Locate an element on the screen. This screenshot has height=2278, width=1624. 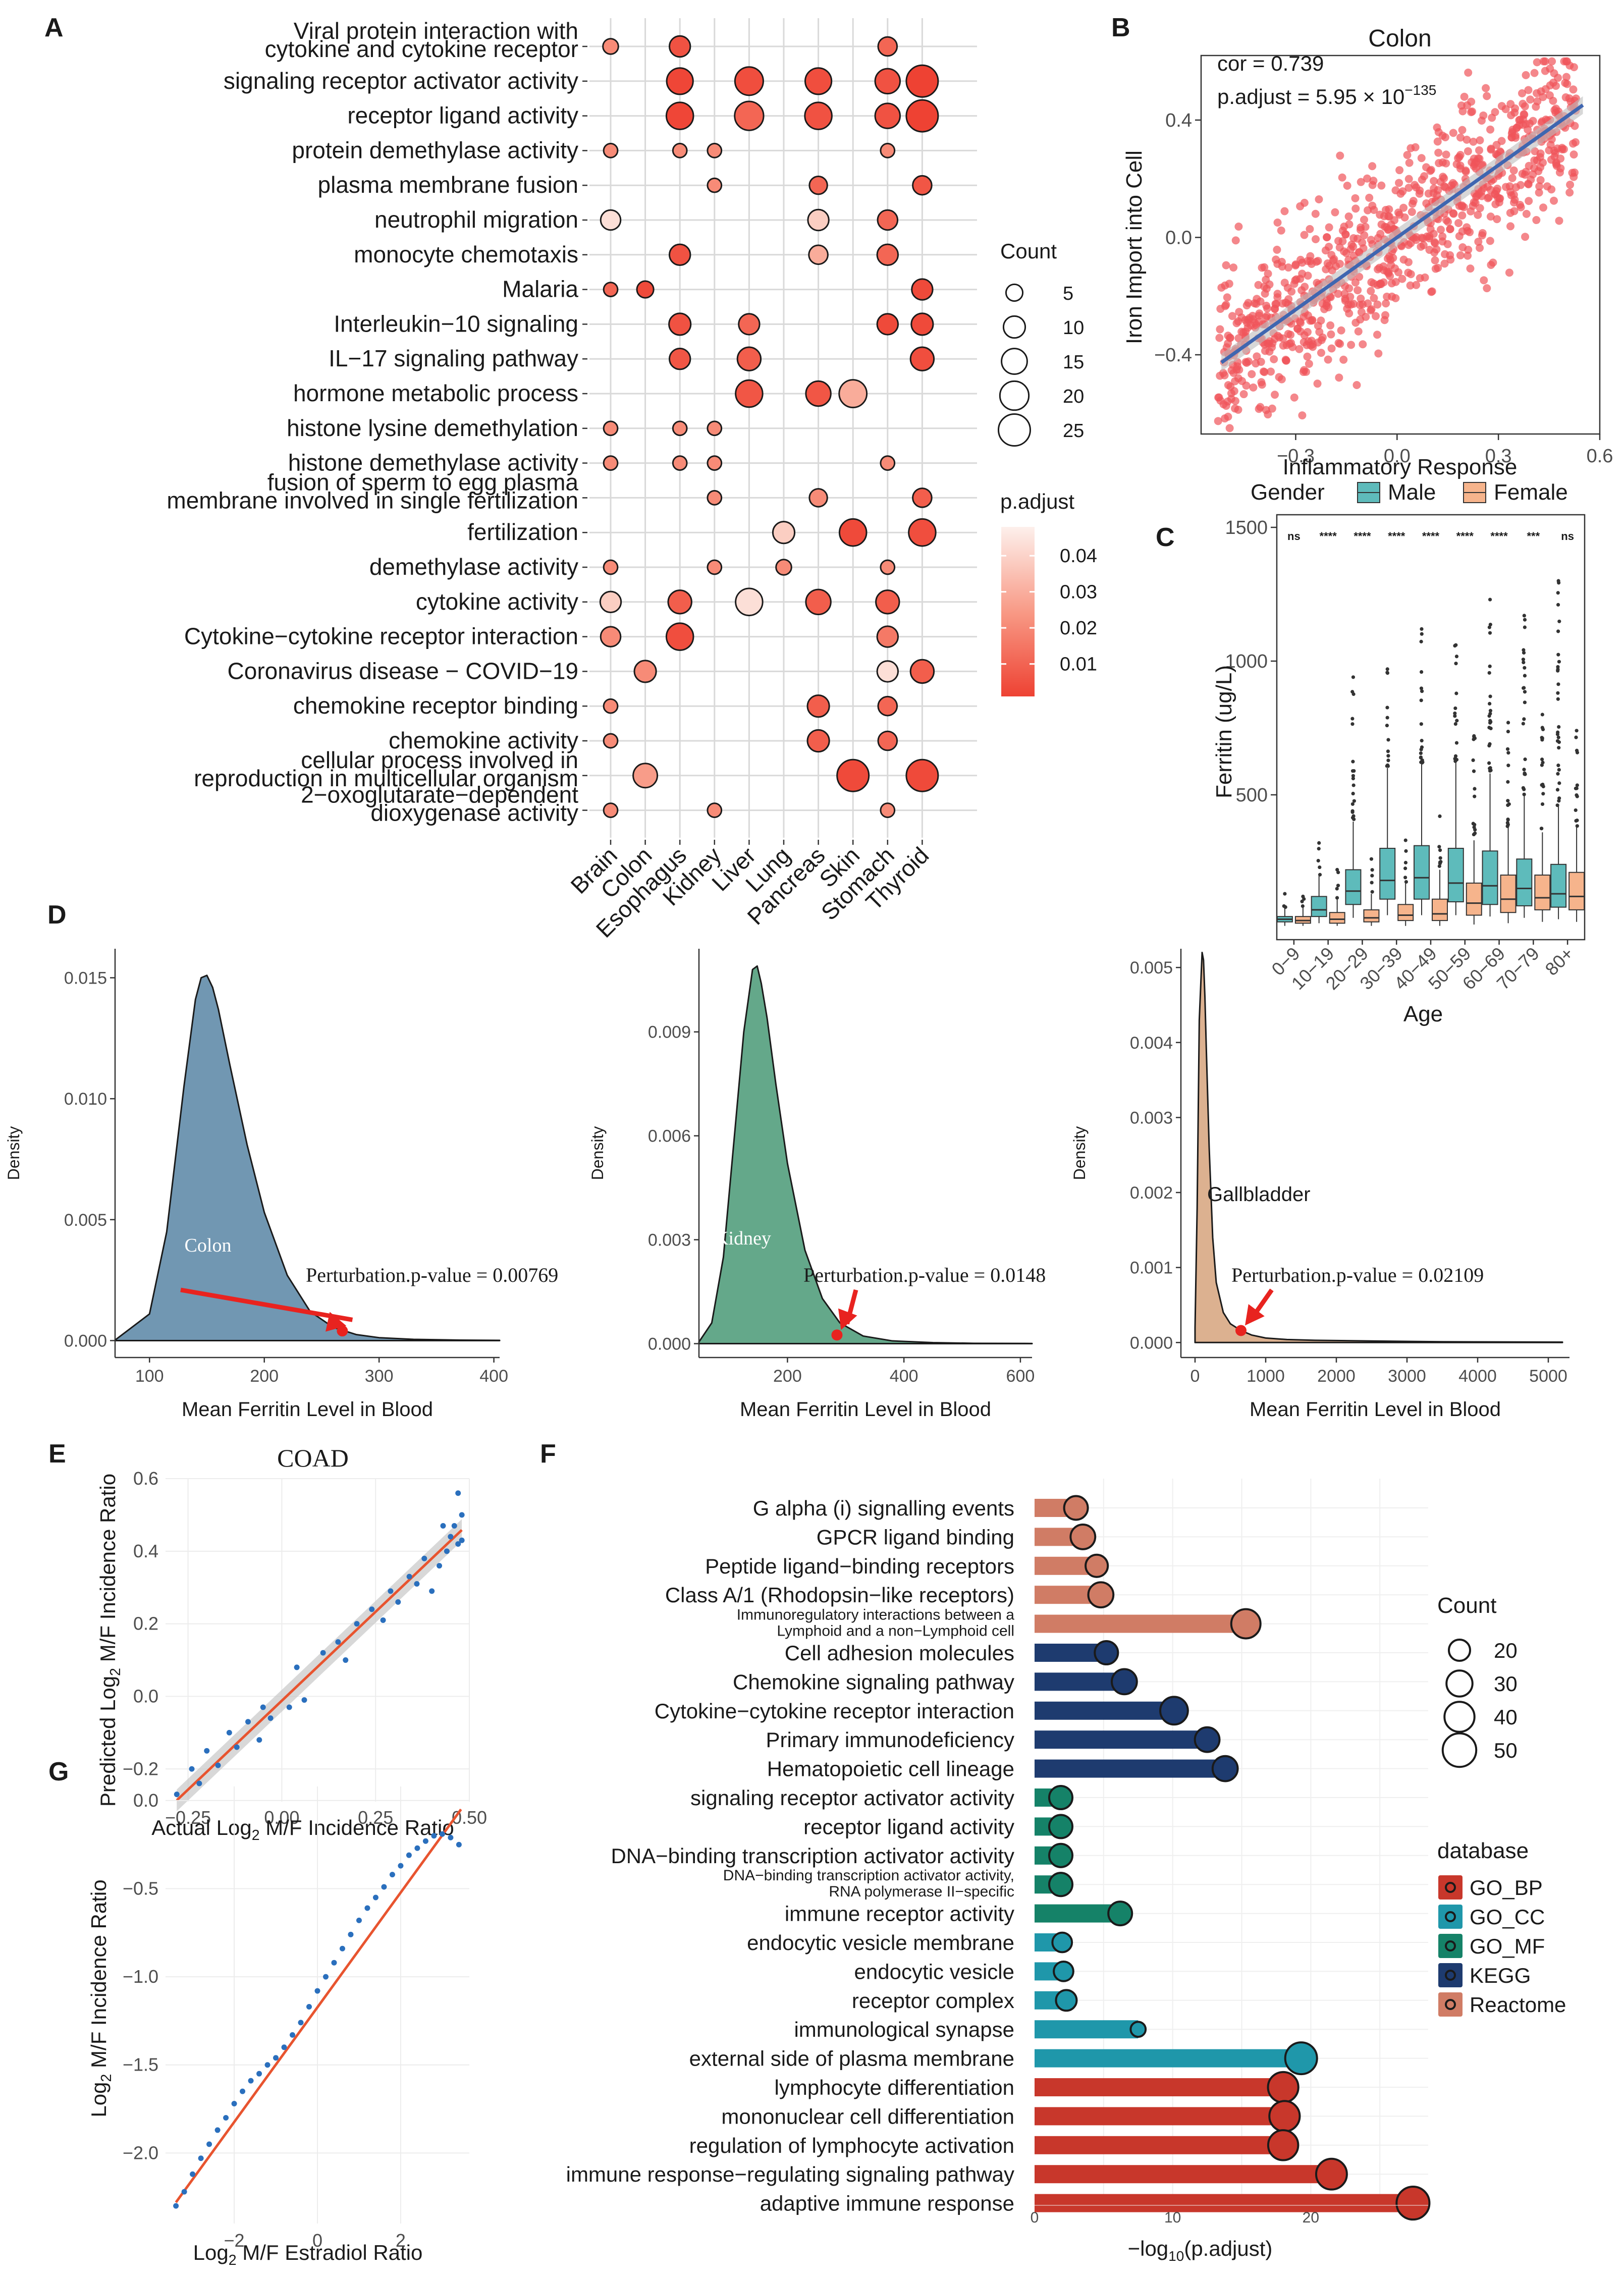
panel-b: B is located at coordinates (1120, 27).